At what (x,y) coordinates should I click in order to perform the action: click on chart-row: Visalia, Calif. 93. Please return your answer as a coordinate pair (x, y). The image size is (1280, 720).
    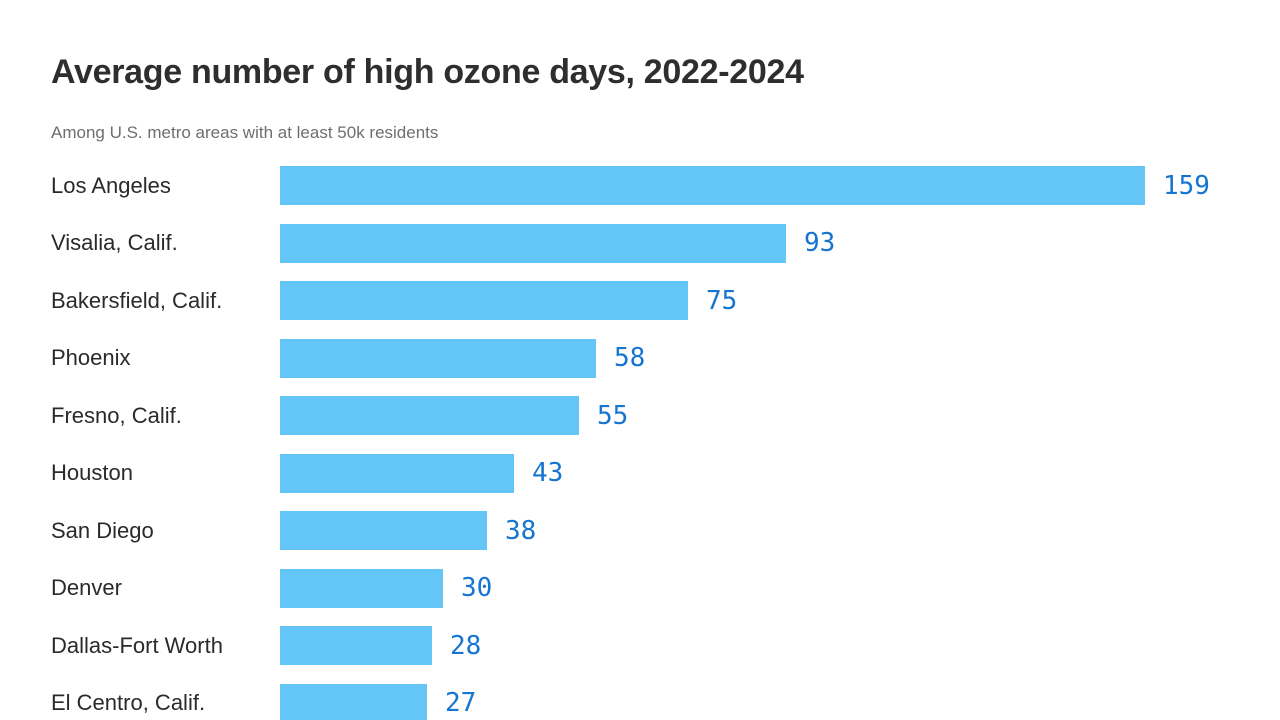
    Looking at the image, I should click on (640, 252).